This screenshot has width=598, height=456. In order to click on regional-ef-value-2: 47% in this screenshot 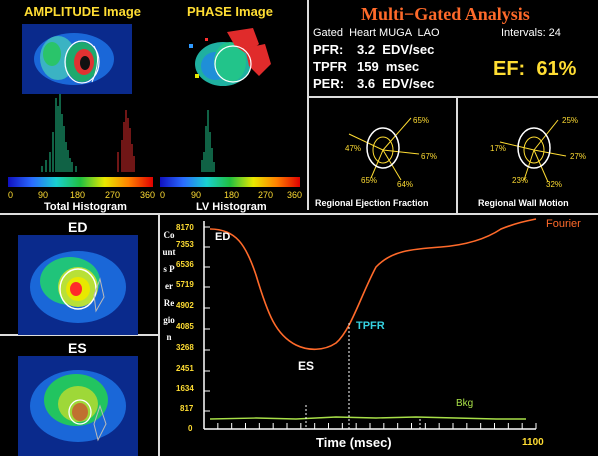, I will do `click(353, 148)`.